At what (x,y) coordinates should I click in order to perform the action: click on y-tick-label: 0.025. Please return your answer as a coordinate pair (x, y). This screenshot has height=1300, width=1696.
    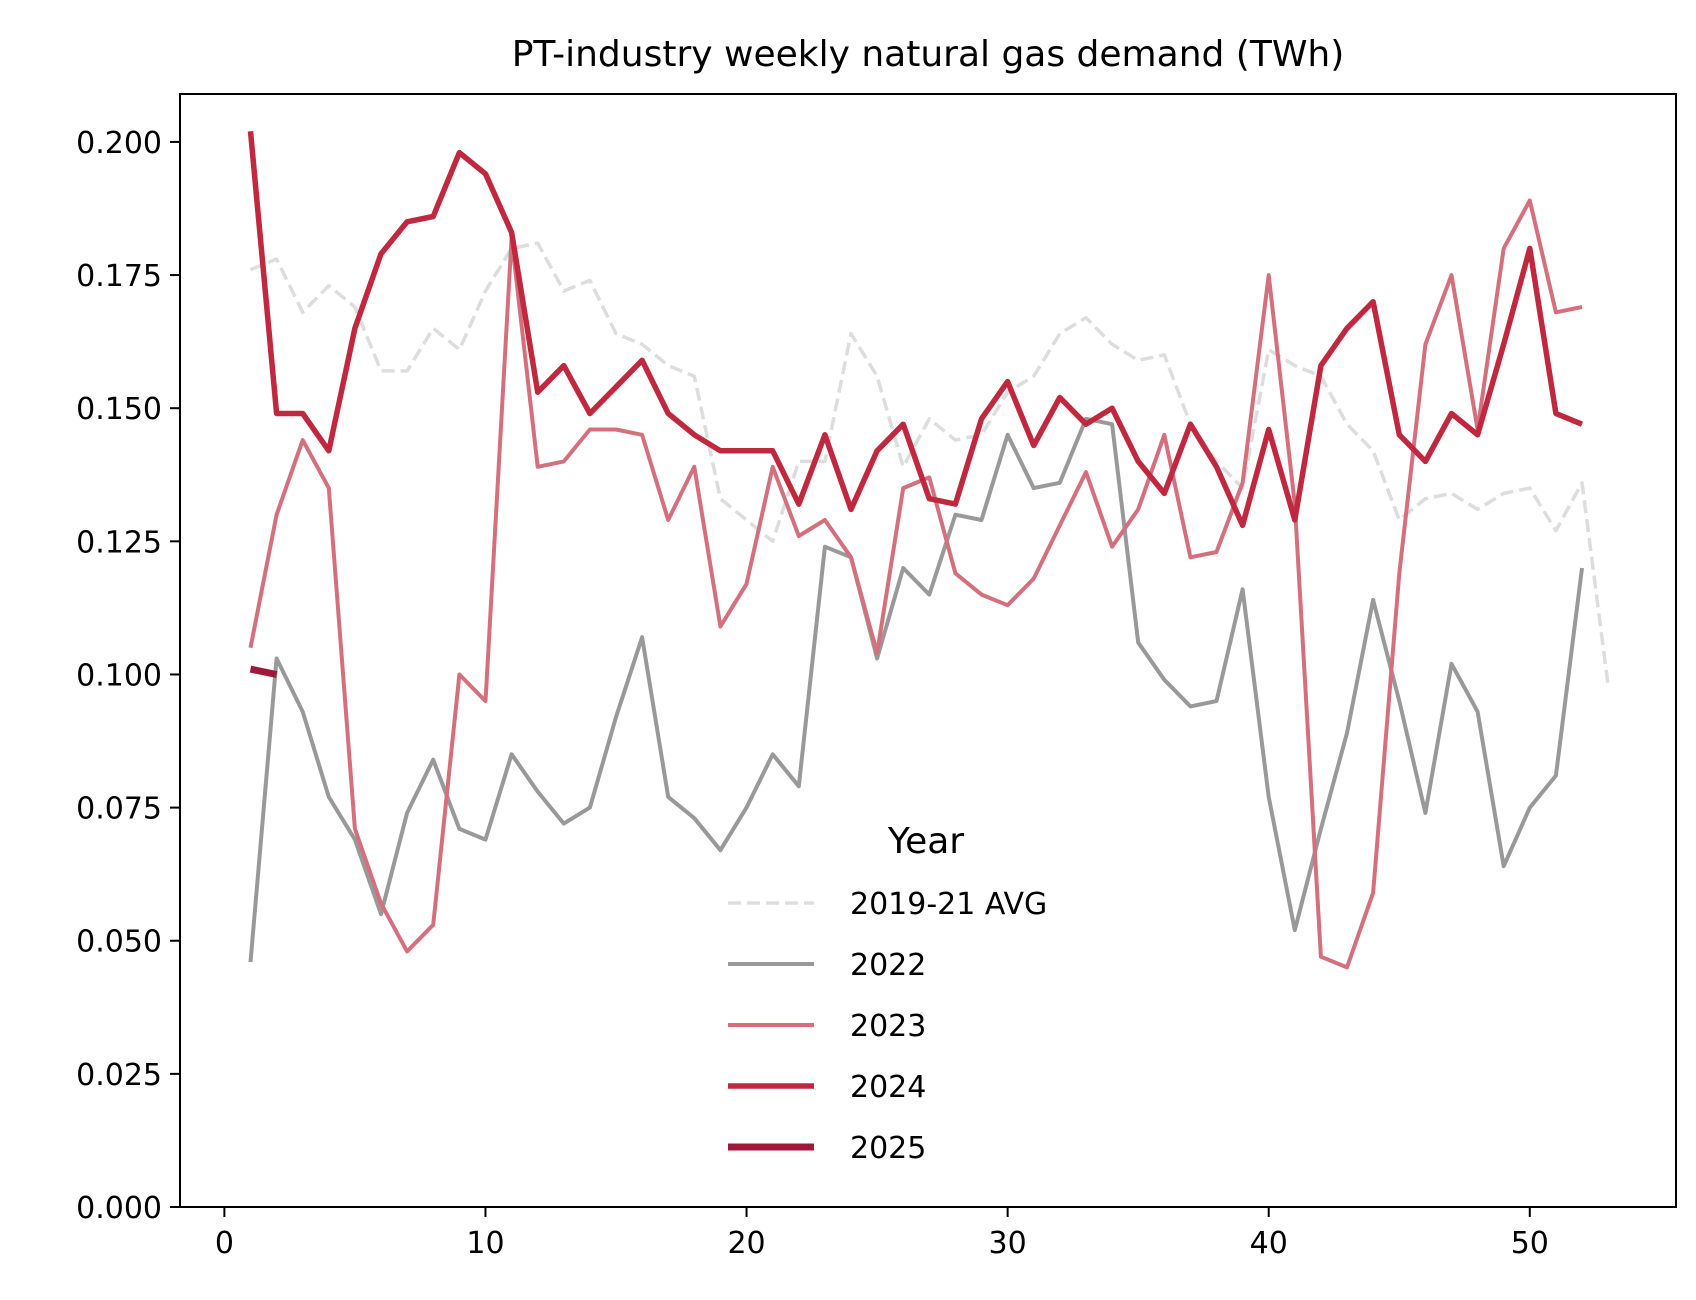
    Looking at the image, I should click on (119, 1075).